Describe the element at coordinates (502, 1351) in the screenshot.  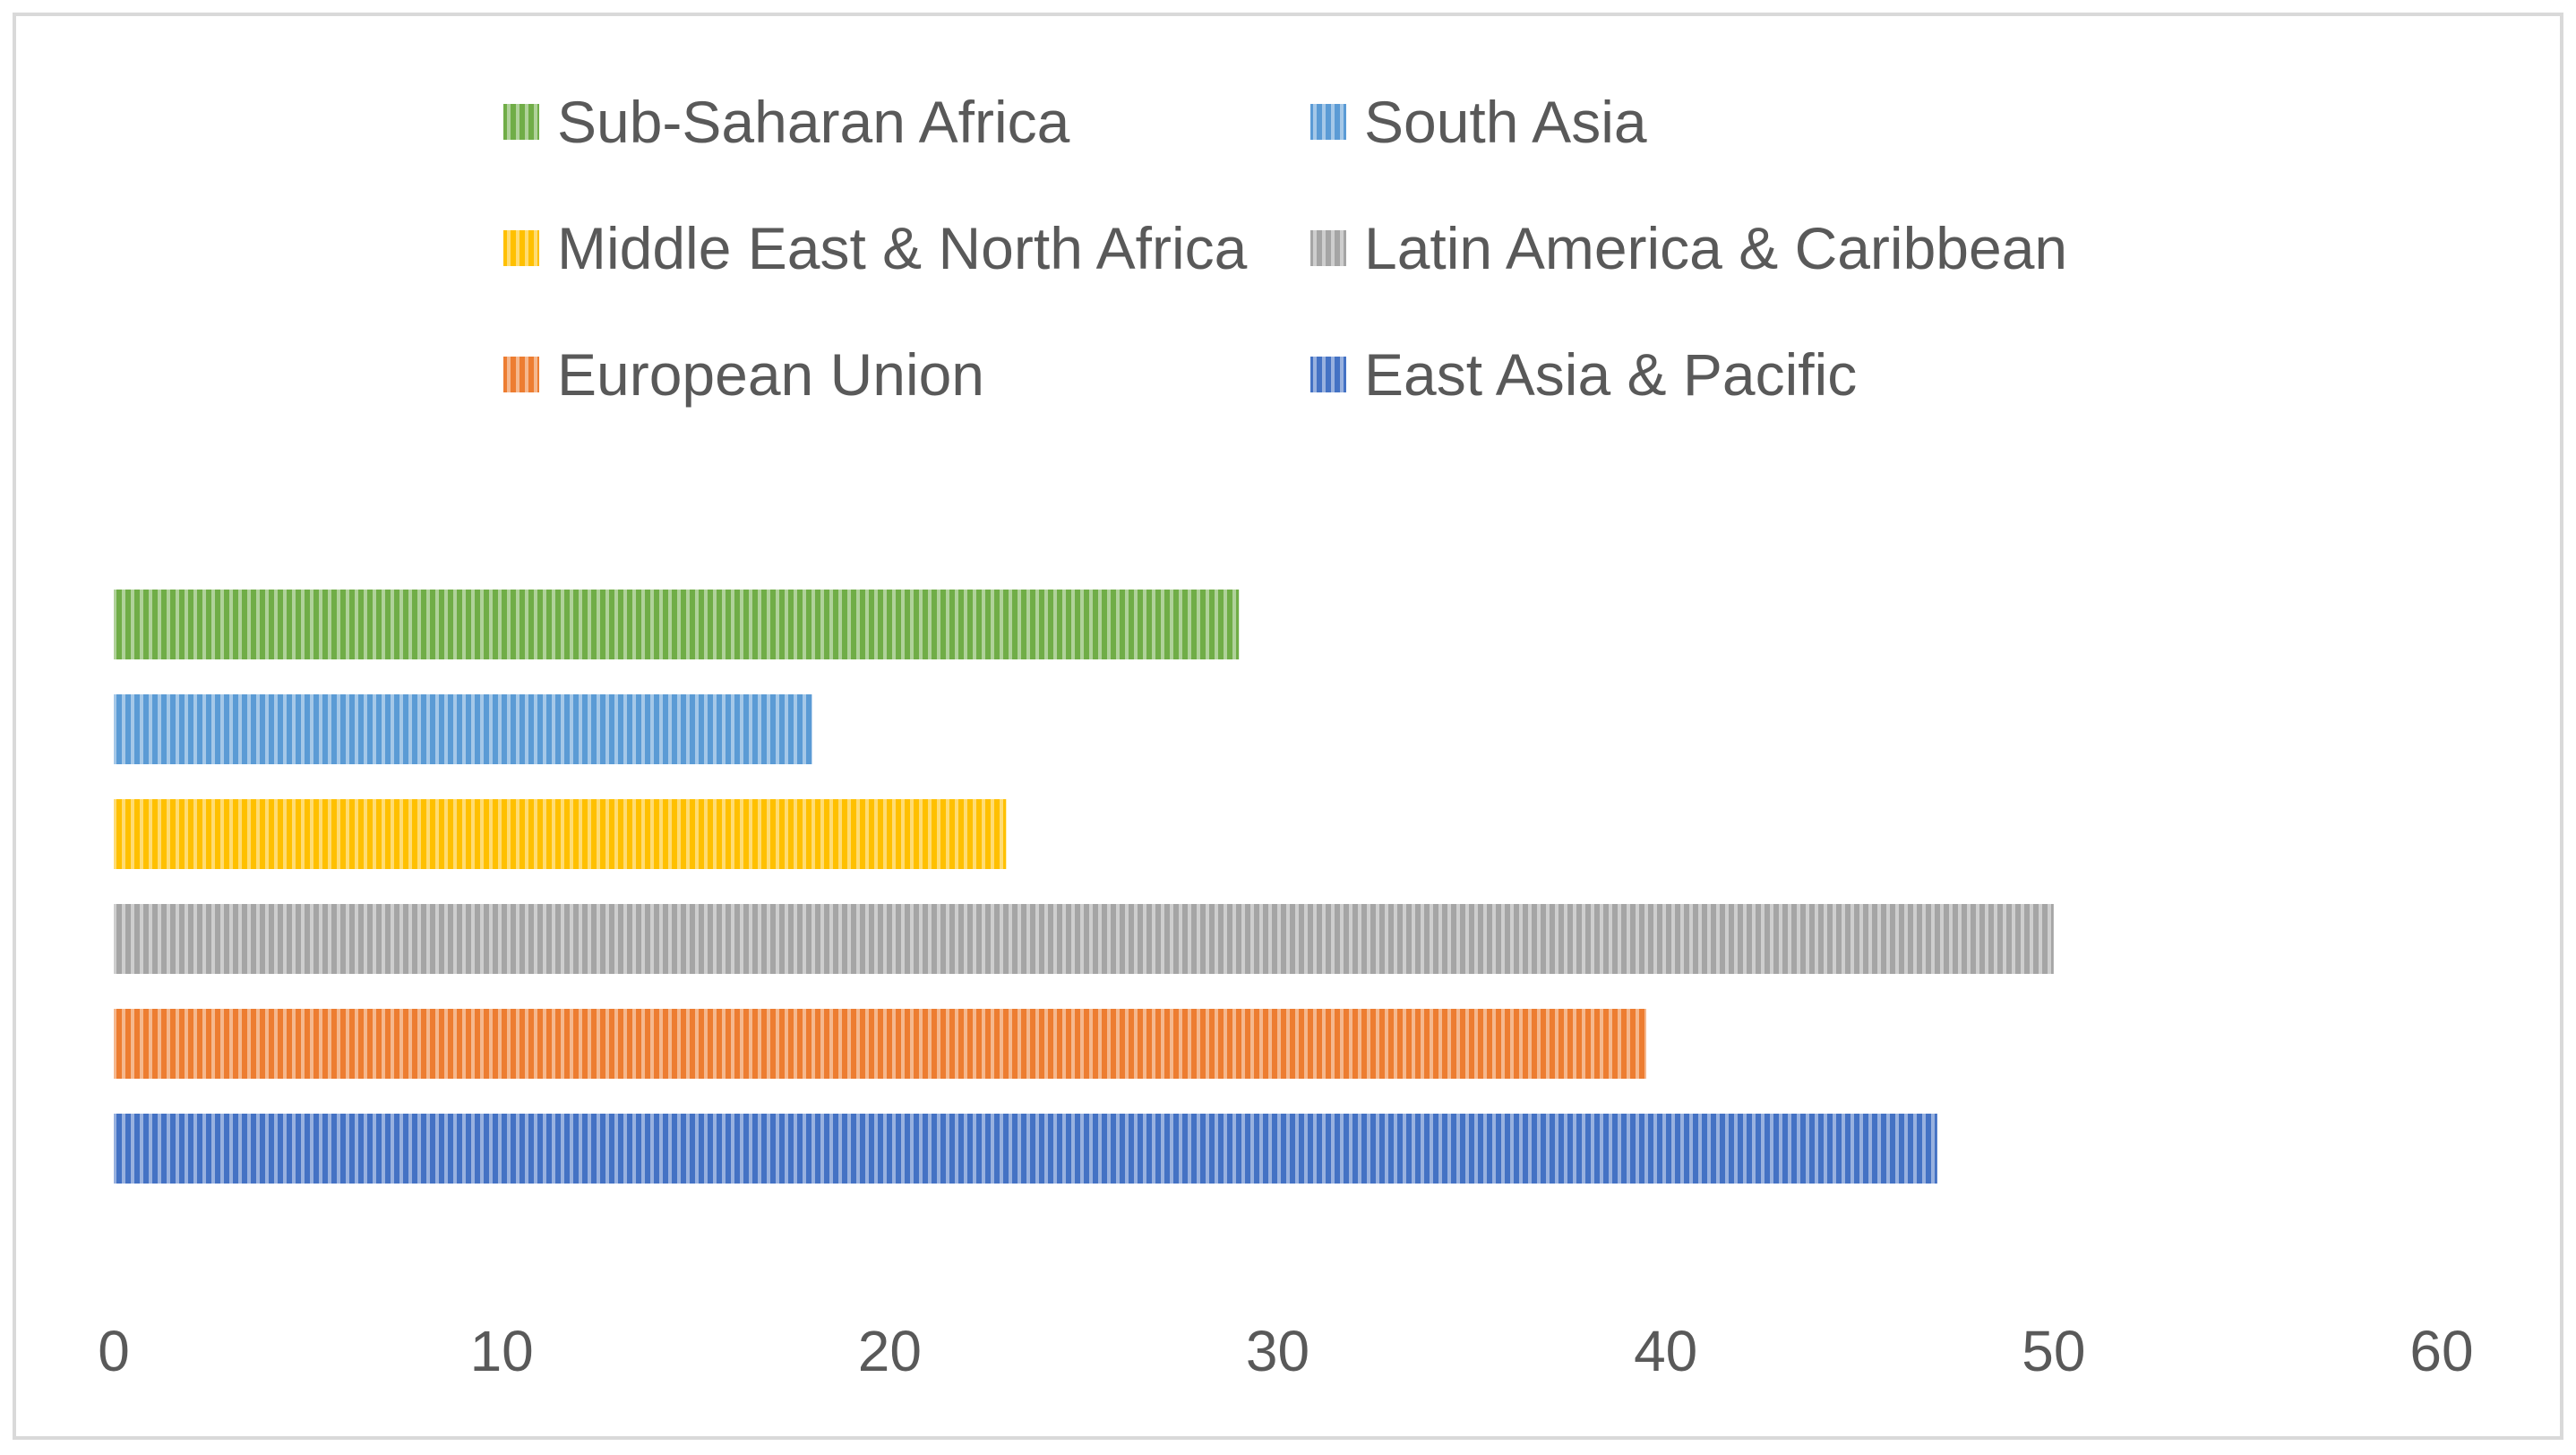
I see `x-tick-label: 10` at that location.